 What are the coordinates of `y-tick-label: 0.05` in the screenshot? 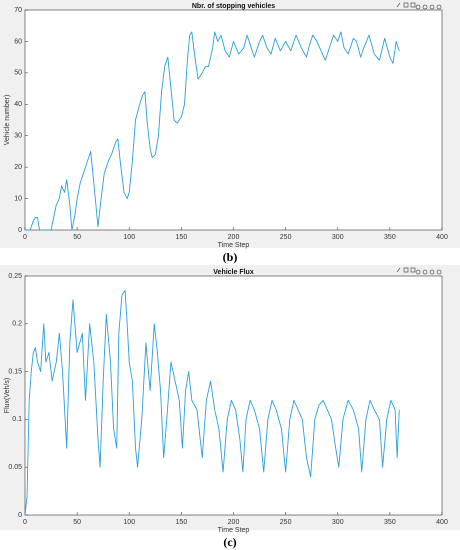 It's located at (15, 467).